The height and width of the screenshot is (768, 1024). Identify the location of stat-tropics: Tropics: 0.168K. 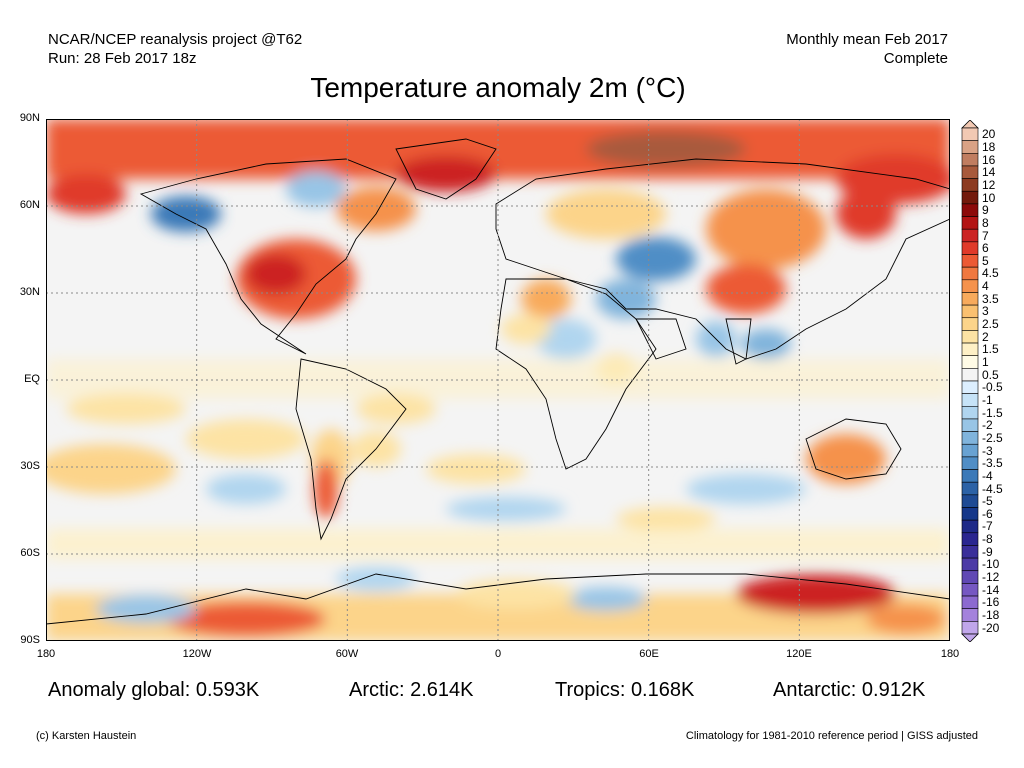
(625, 690).